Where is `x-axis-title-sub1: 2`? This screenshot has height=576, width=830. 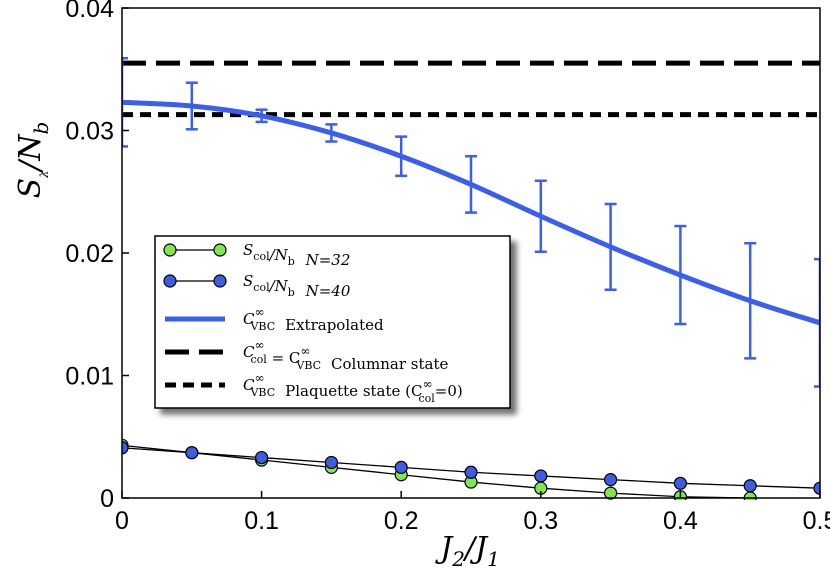
x-axis-title-sub1: 2 is located at coordinates (458, 559).